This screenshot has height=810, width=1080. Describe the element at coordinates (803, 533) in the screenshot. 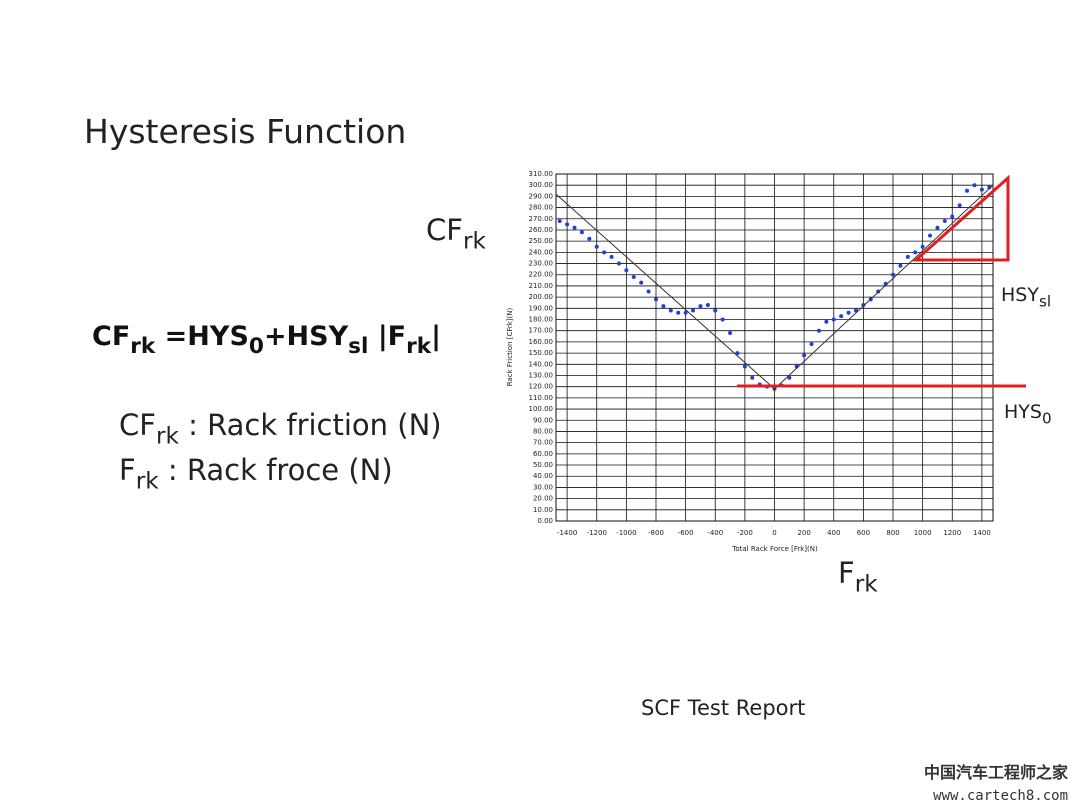

I see `x-tick-label: 200` at that location.